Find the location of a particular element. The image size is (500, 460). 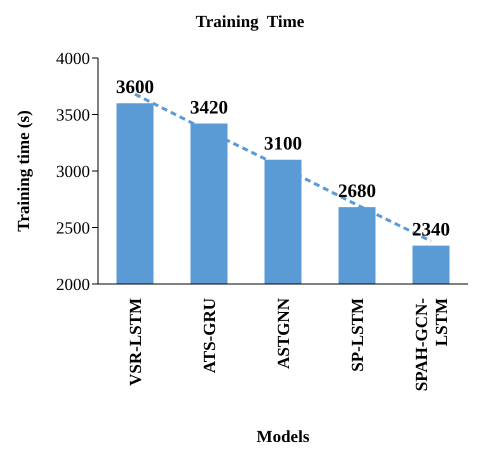

chart-title: Training Time is located at coordinates (250, 22).